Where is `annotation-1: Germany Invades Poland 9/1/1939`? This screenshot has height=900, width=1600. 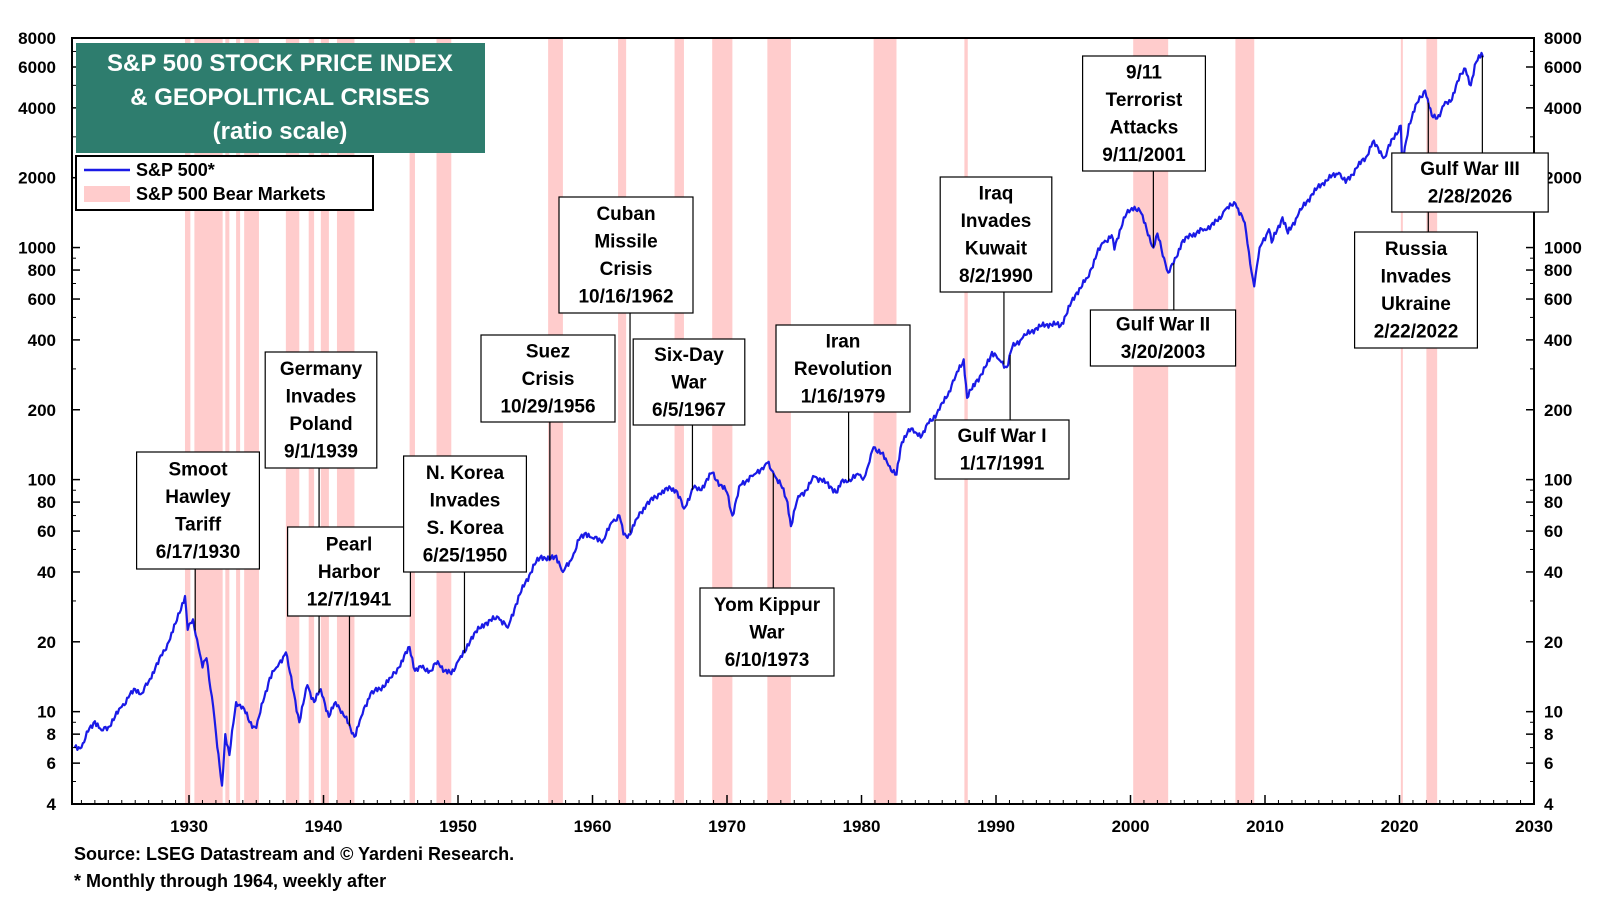 annotation-1: Germany Invades Poland 9/1/1939 is located at coordinates (321, 410).